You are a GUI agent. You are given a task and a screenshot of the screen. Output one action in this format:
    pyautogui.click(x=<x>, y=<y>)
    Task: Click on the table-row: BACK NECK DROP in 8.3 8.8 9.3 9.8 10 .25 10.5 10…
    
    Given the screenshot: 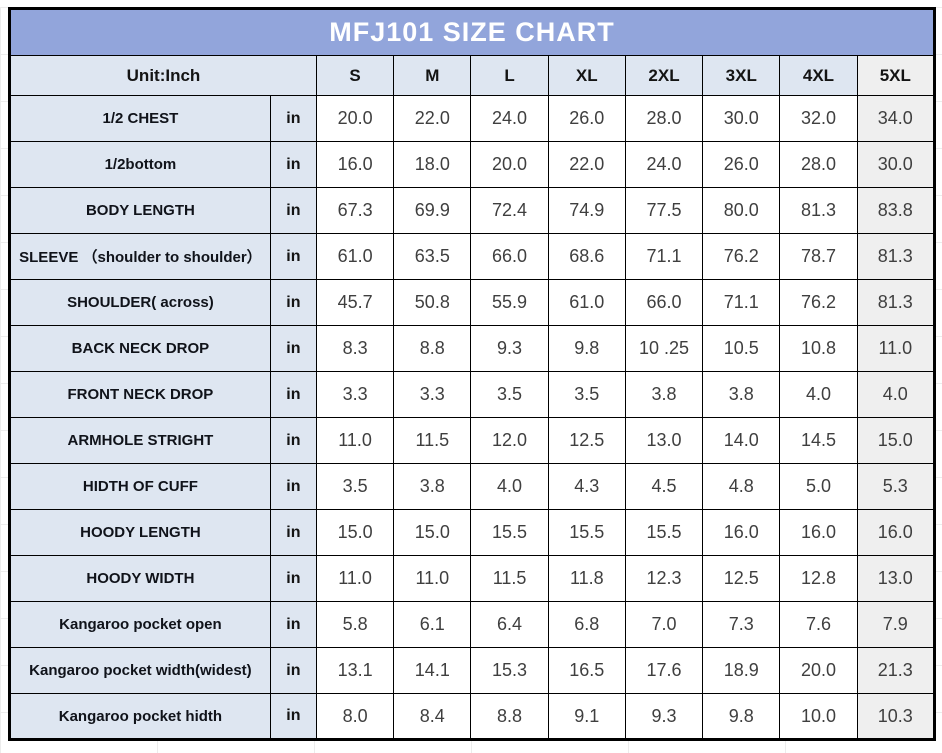 What is the action you would take?
    pyautogui.click(x=472, y=348)
    